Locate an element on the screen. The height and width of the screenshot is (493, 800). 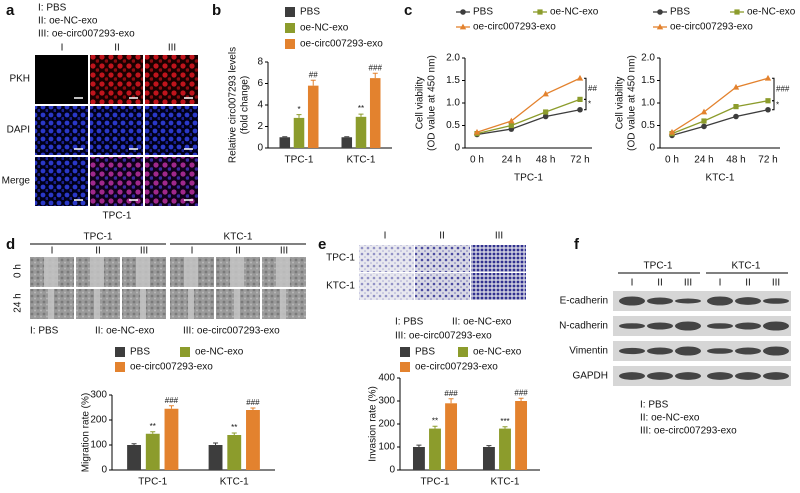
column-label: I is located at coordinates (52, 251).